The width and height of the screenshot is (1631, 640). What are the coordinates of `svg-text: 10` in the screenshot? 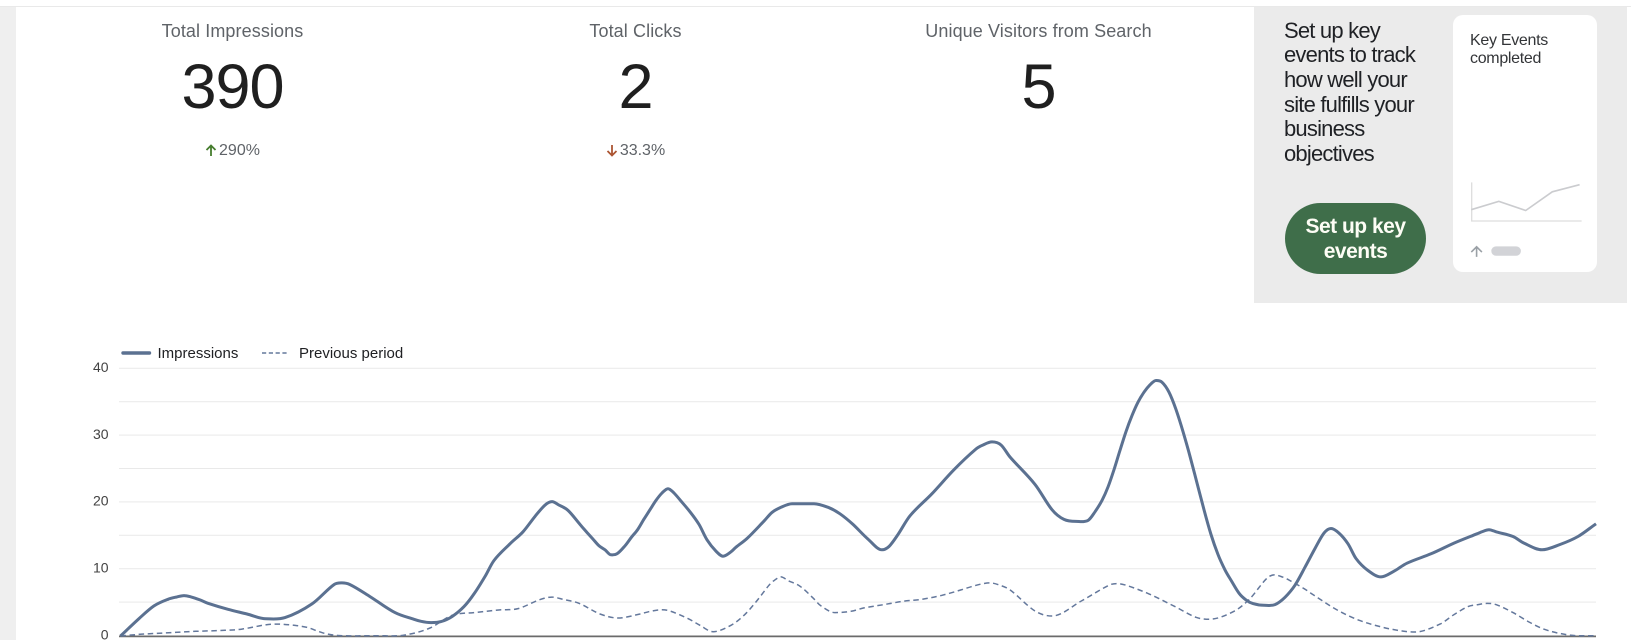 It's located at (101, 568).